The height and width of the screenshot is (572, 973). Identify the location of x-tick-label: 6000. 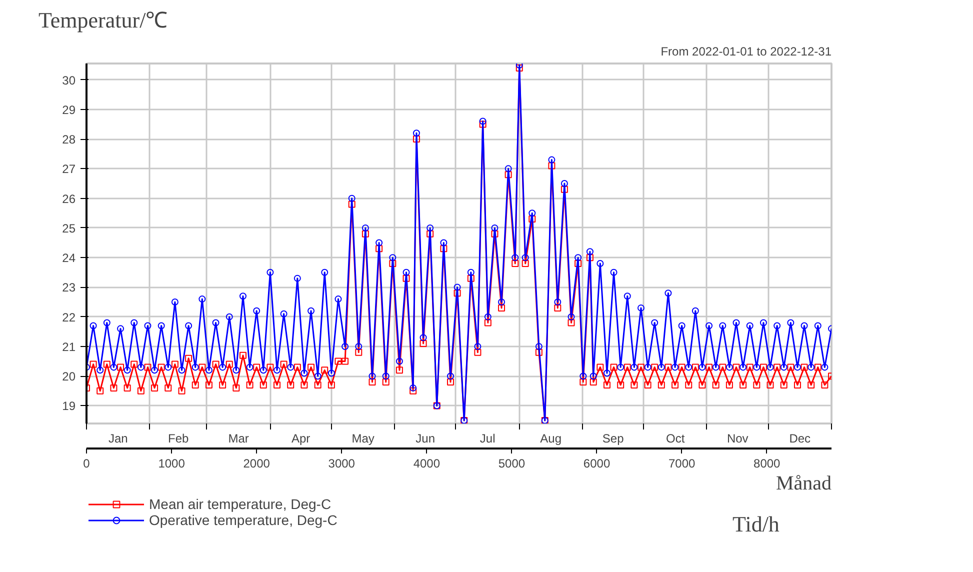
(596, 463).